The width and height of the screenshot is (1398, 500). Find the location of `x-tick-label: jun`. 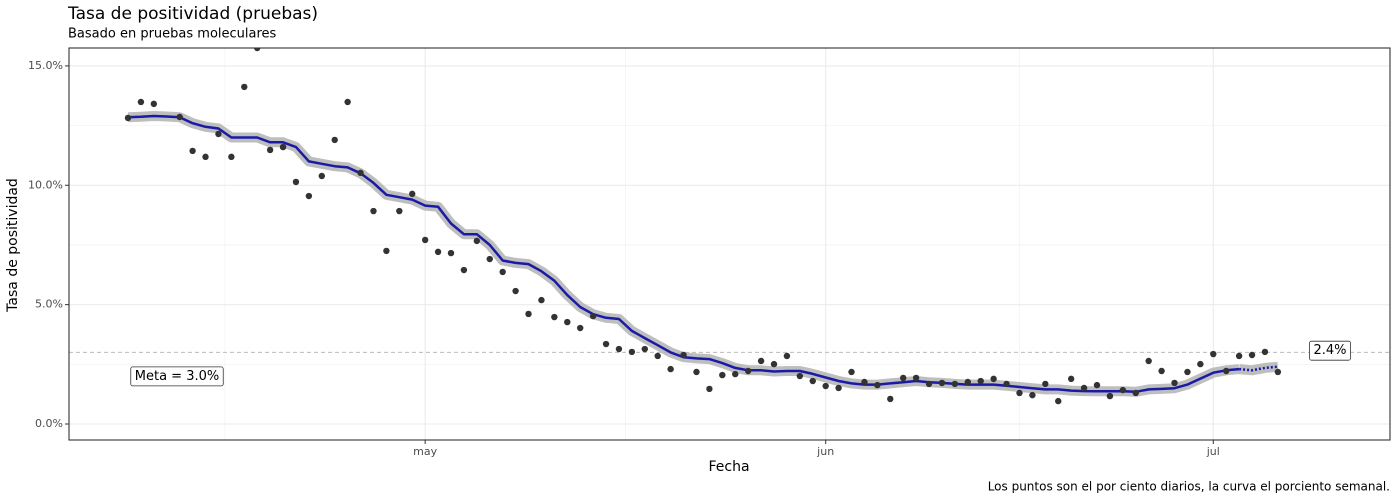

x-tick-label: jun is located at coordinates (825, 451).